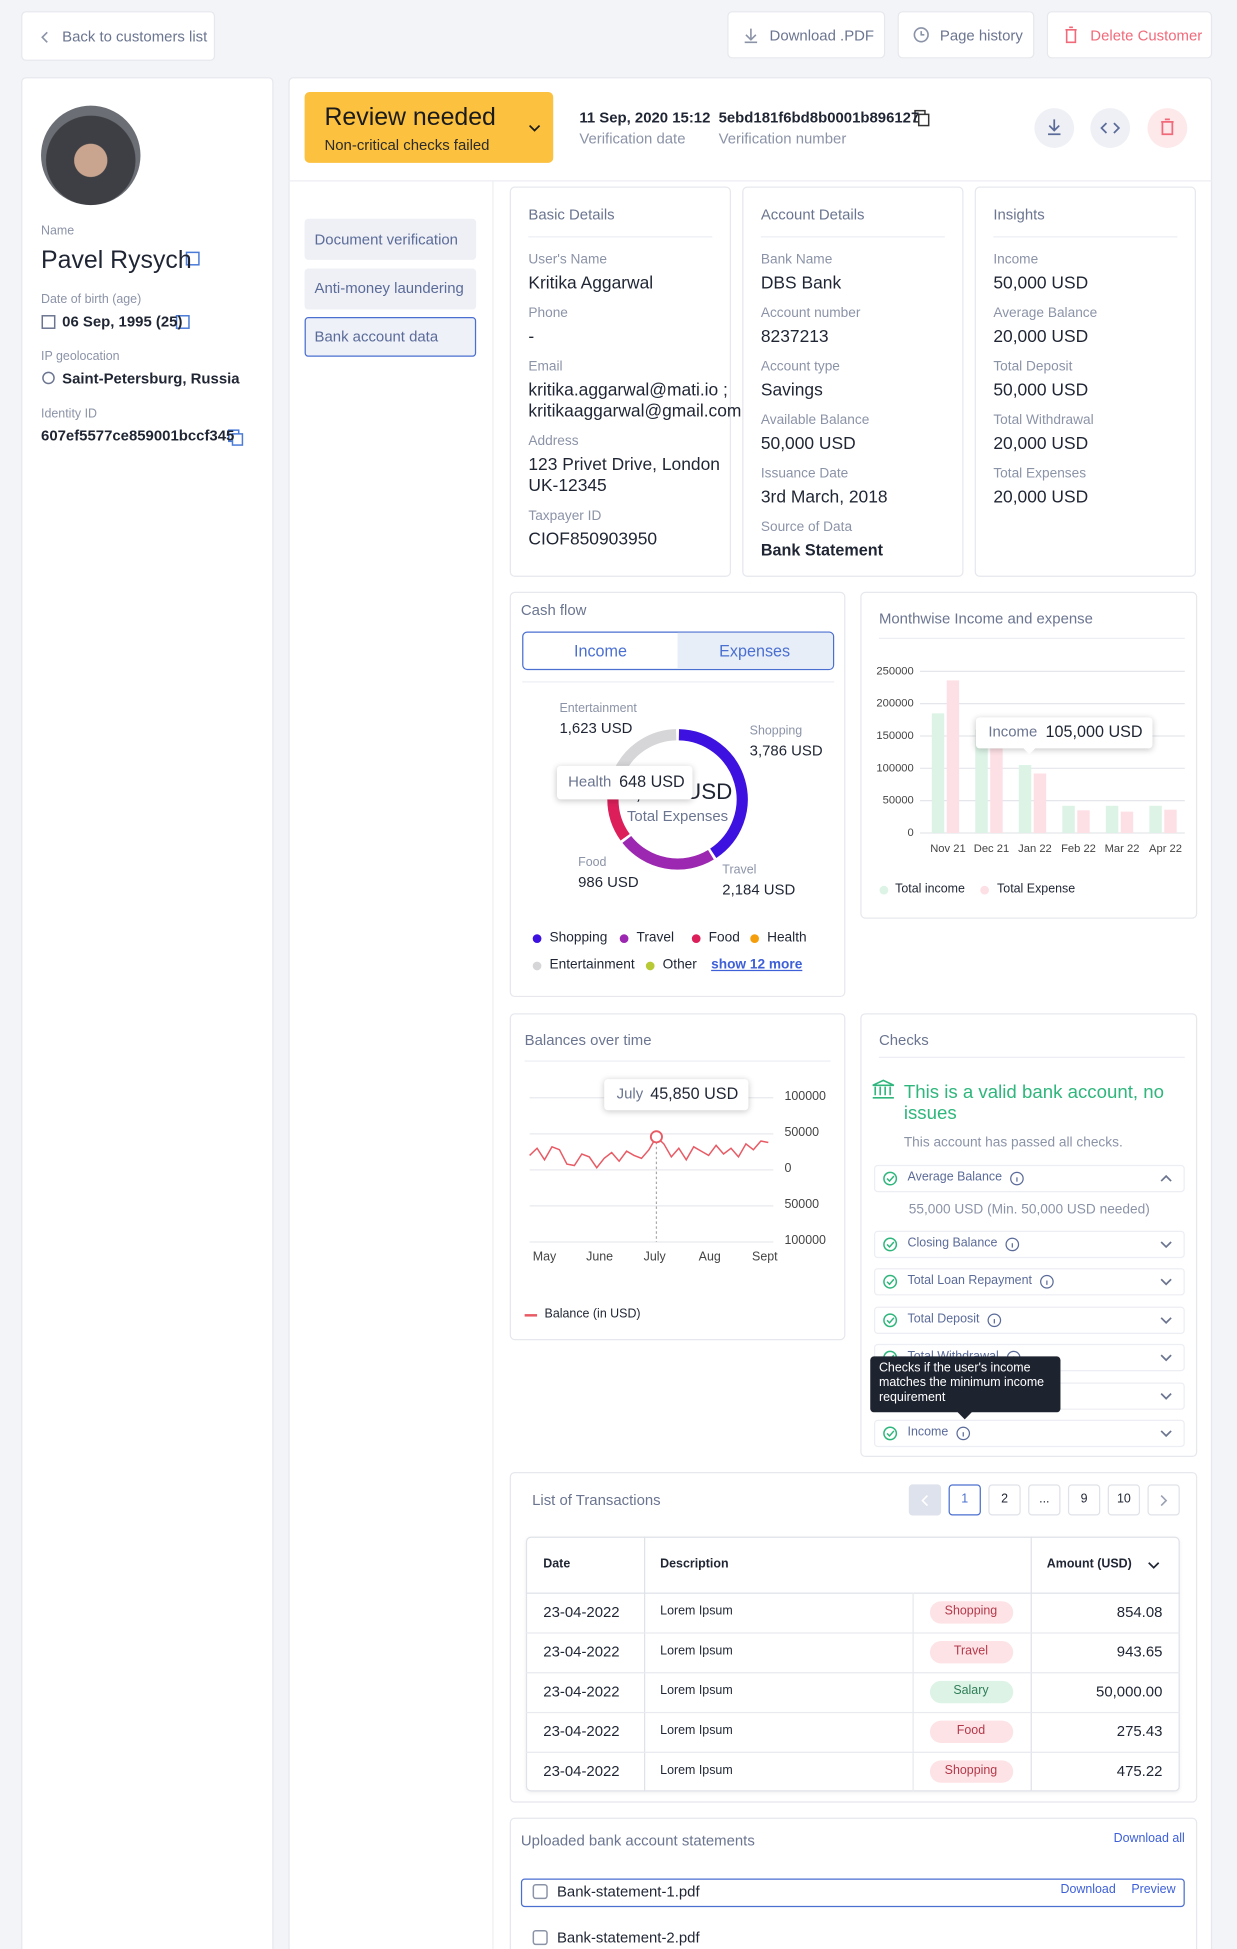  I want to click on transactions-card, so click(853, 1637).